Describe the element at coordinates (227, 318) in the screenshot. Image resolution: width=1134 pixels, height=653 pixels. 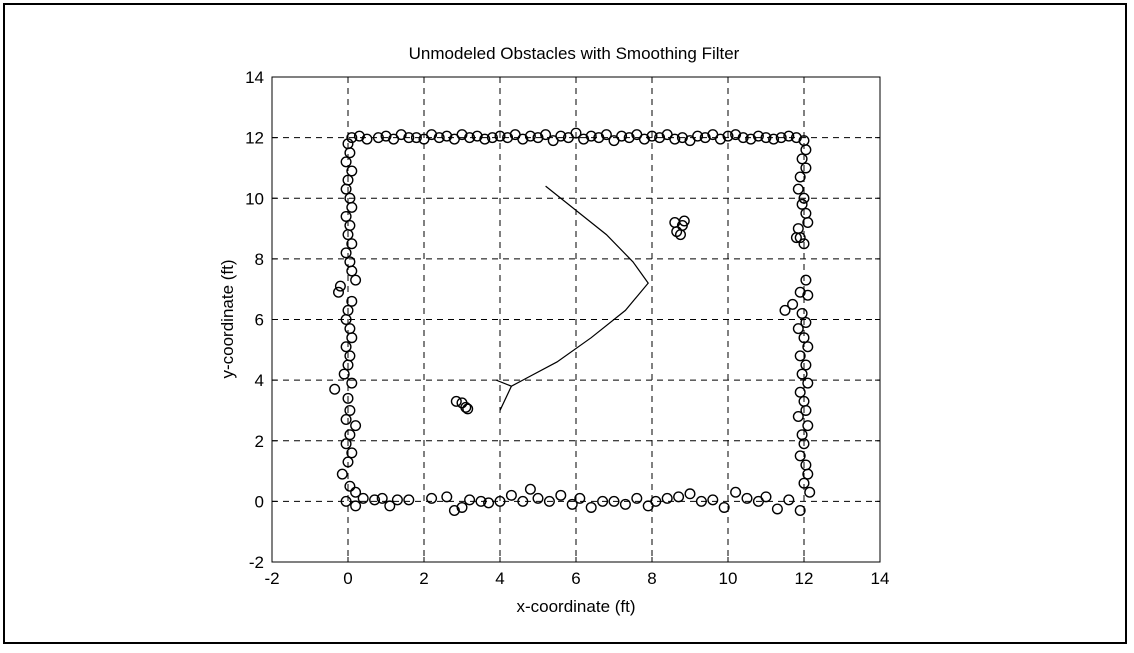
I see `y-axis-label: y-coordinate (ft)` at that location.